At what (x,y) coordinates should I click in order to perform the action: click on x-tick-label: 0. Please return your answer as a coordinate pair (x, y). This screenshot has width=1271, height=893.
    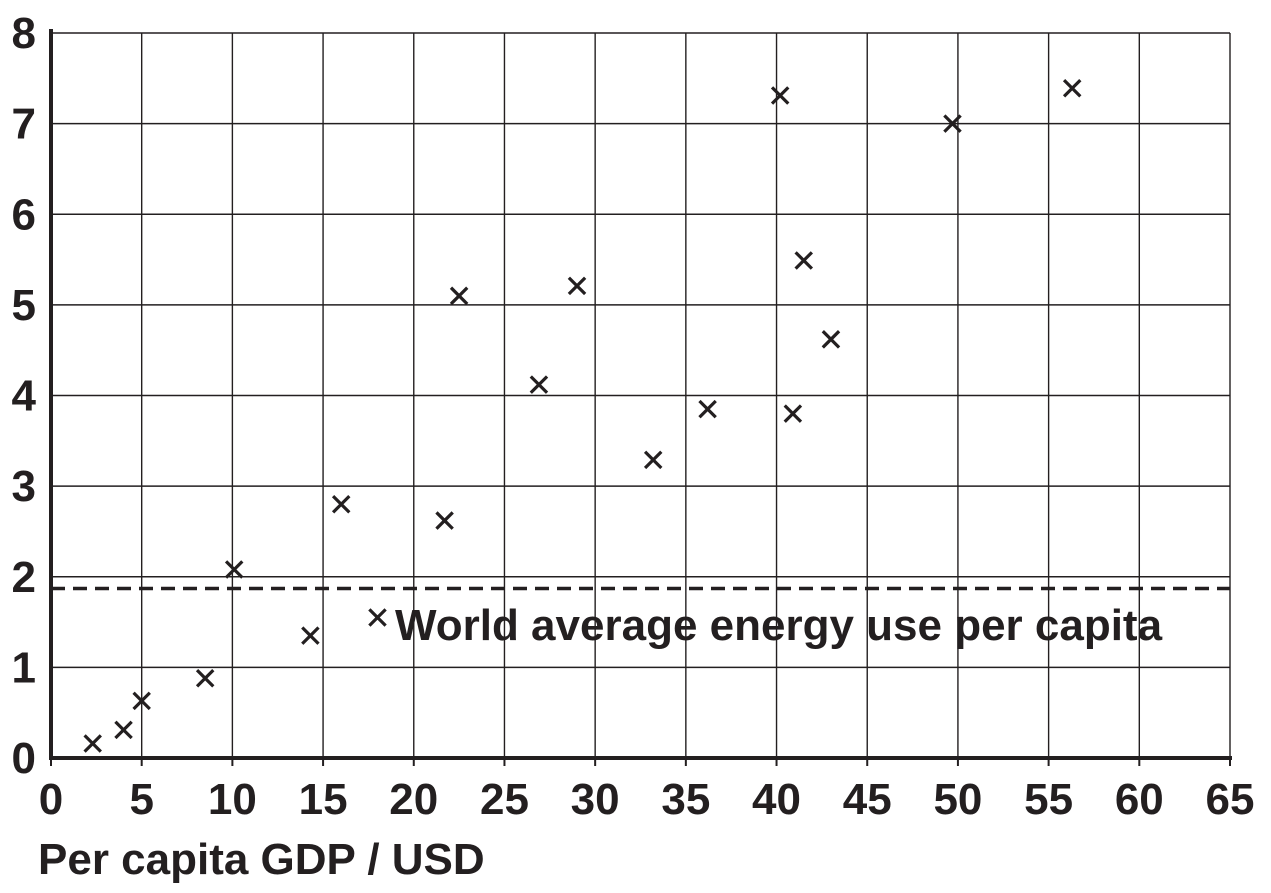
    Looking at the image, I should click on (51, 799).